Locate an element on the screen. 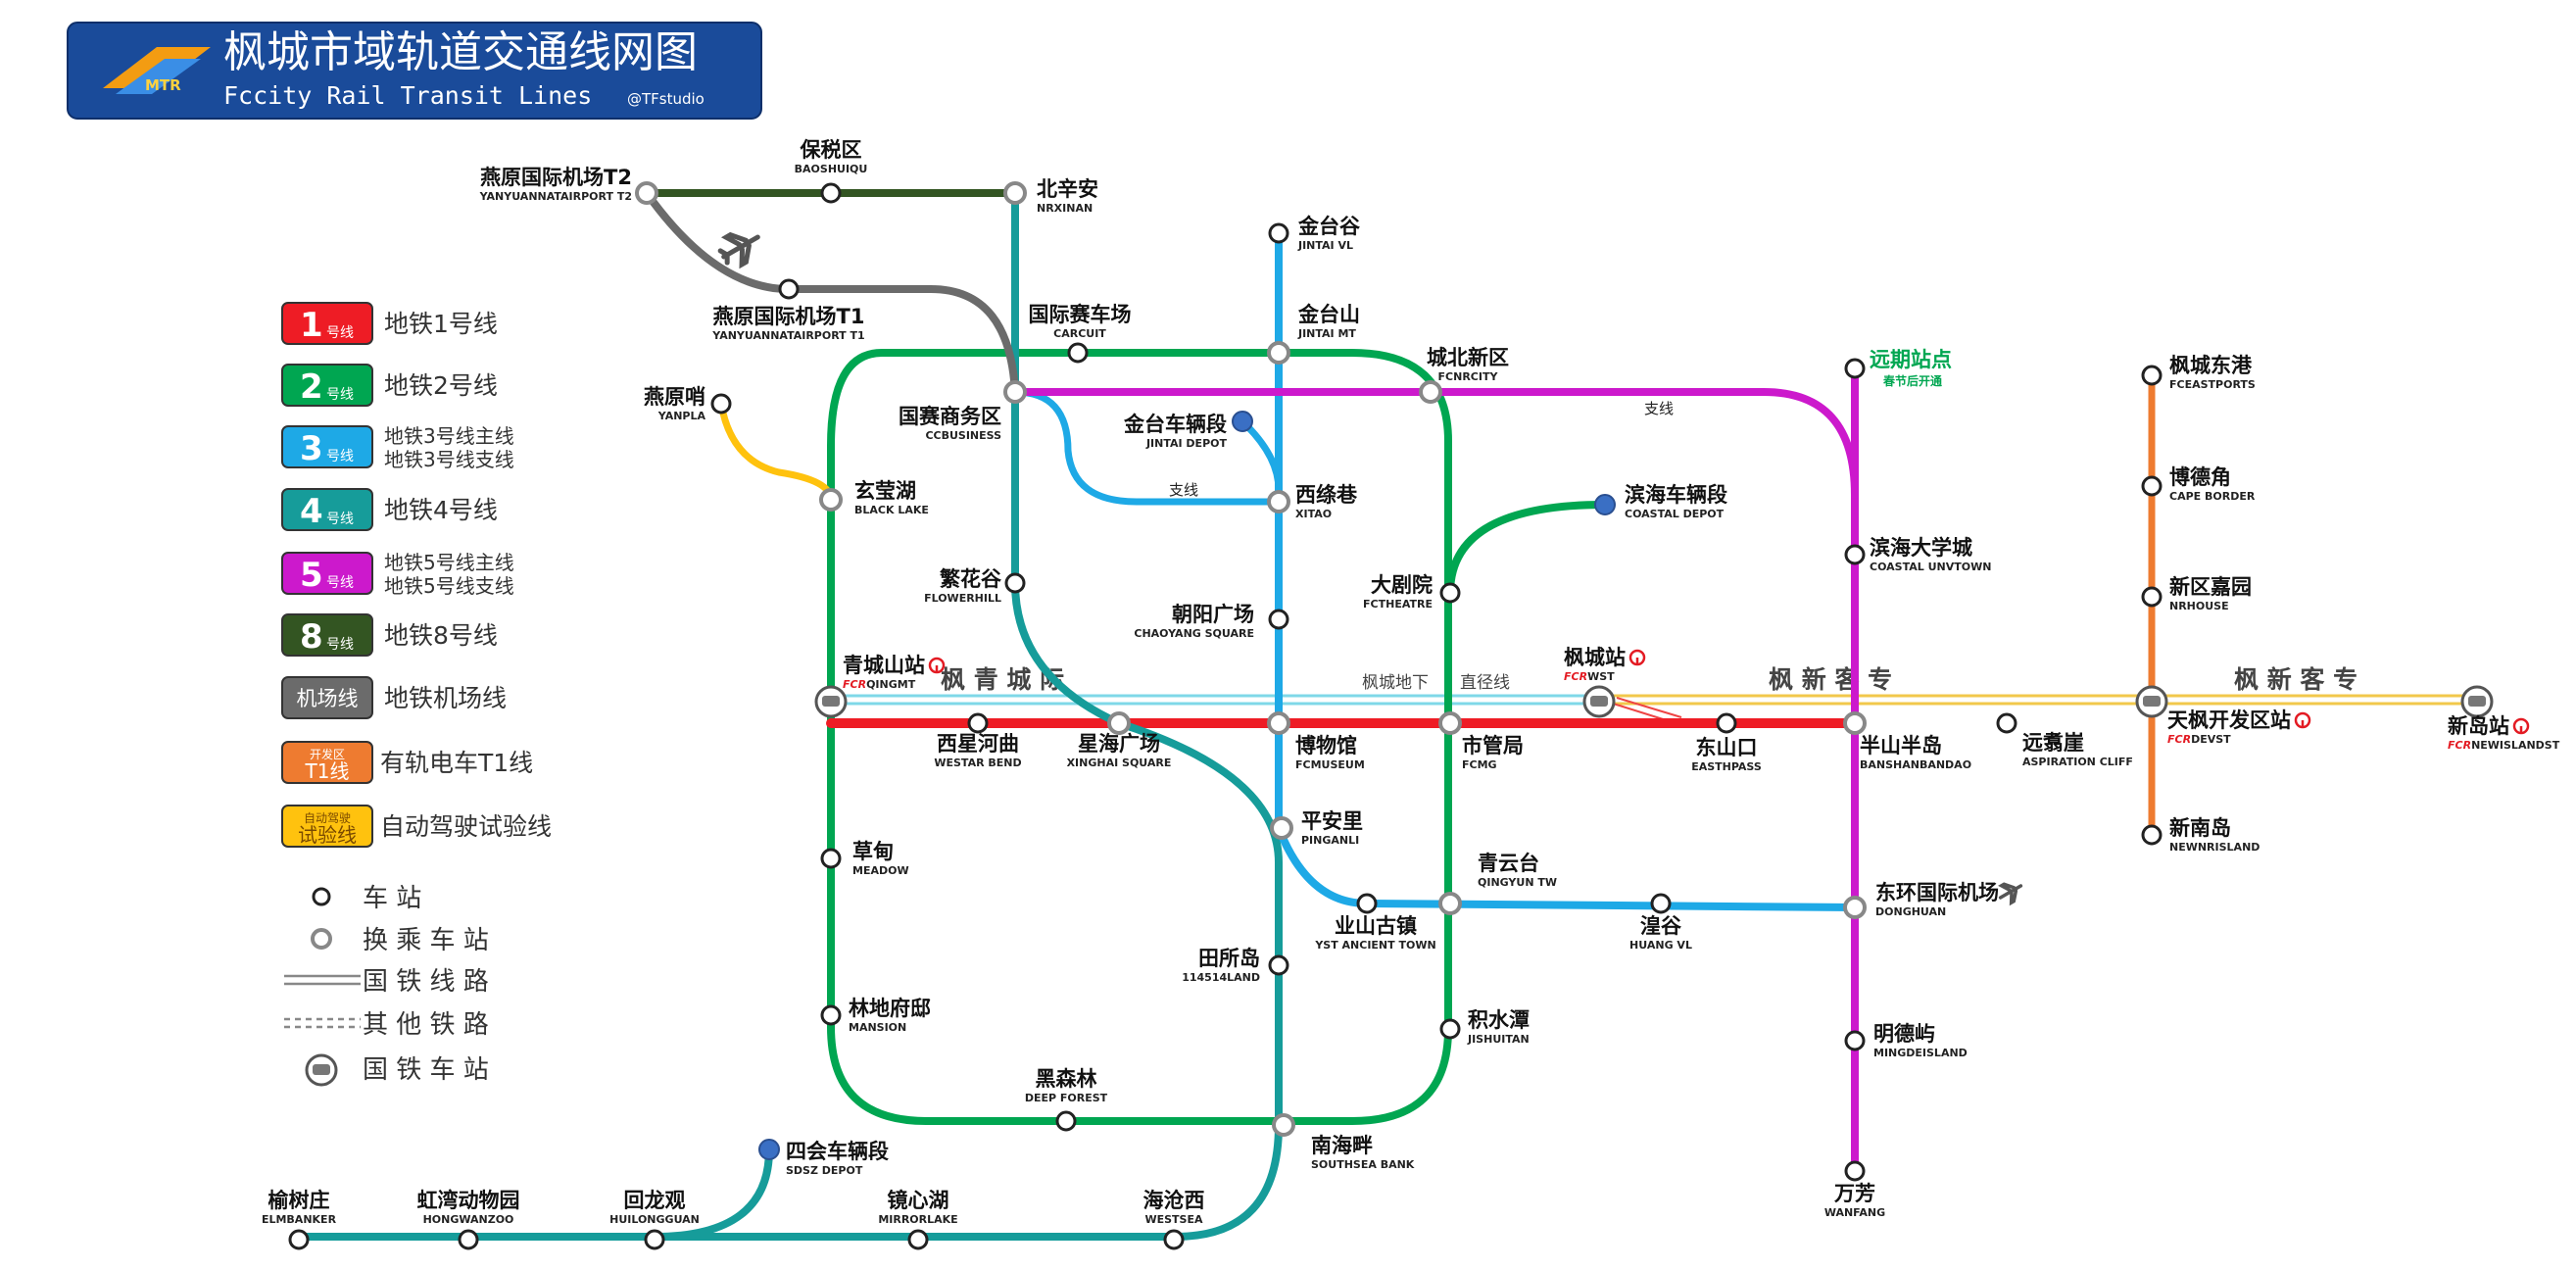 The image size is (2576, 1270). legend-badge-label: 试验线 is located at coordinates (327, 835).